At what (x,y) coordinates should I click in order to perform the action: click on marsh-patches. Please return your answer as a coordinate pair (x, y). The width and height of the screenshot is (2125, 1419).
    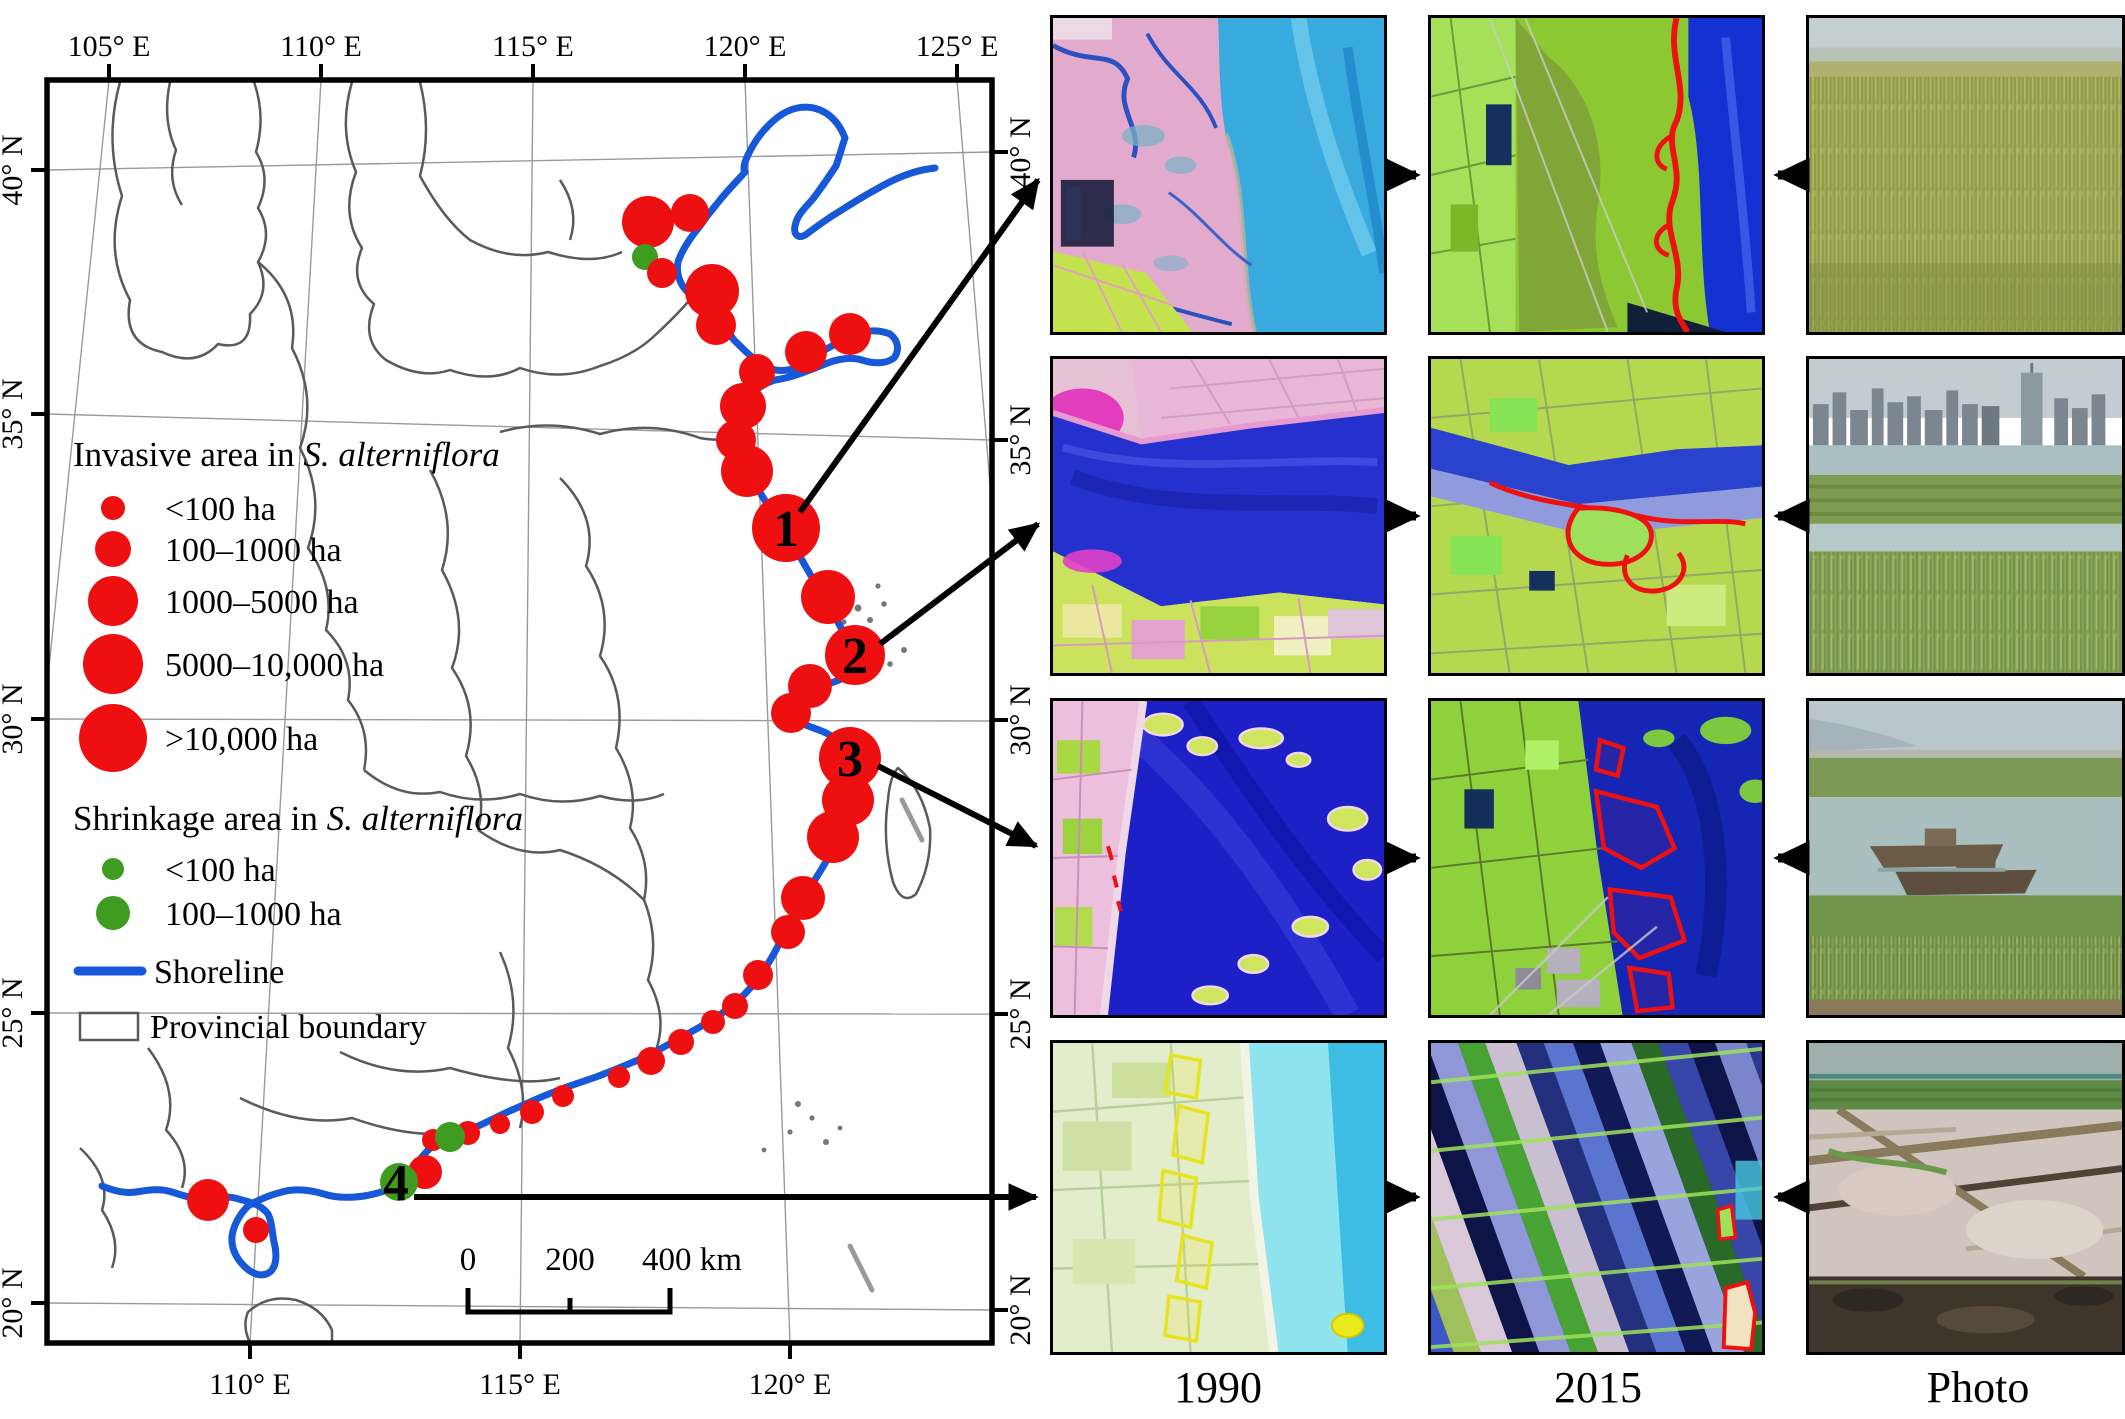
    Looking at the image, I should click on (1262, 859).